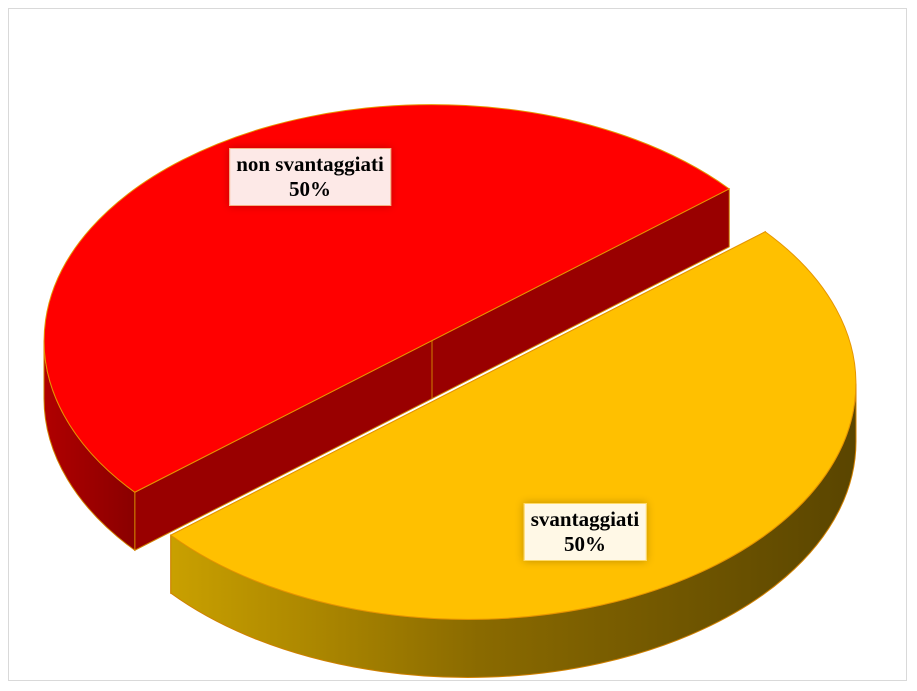 The width and height of the screenshot is (917, 691). Describe the element at coordinates (585, 519) in the screenshot. I see `category-label: svantaggiati` at that location.